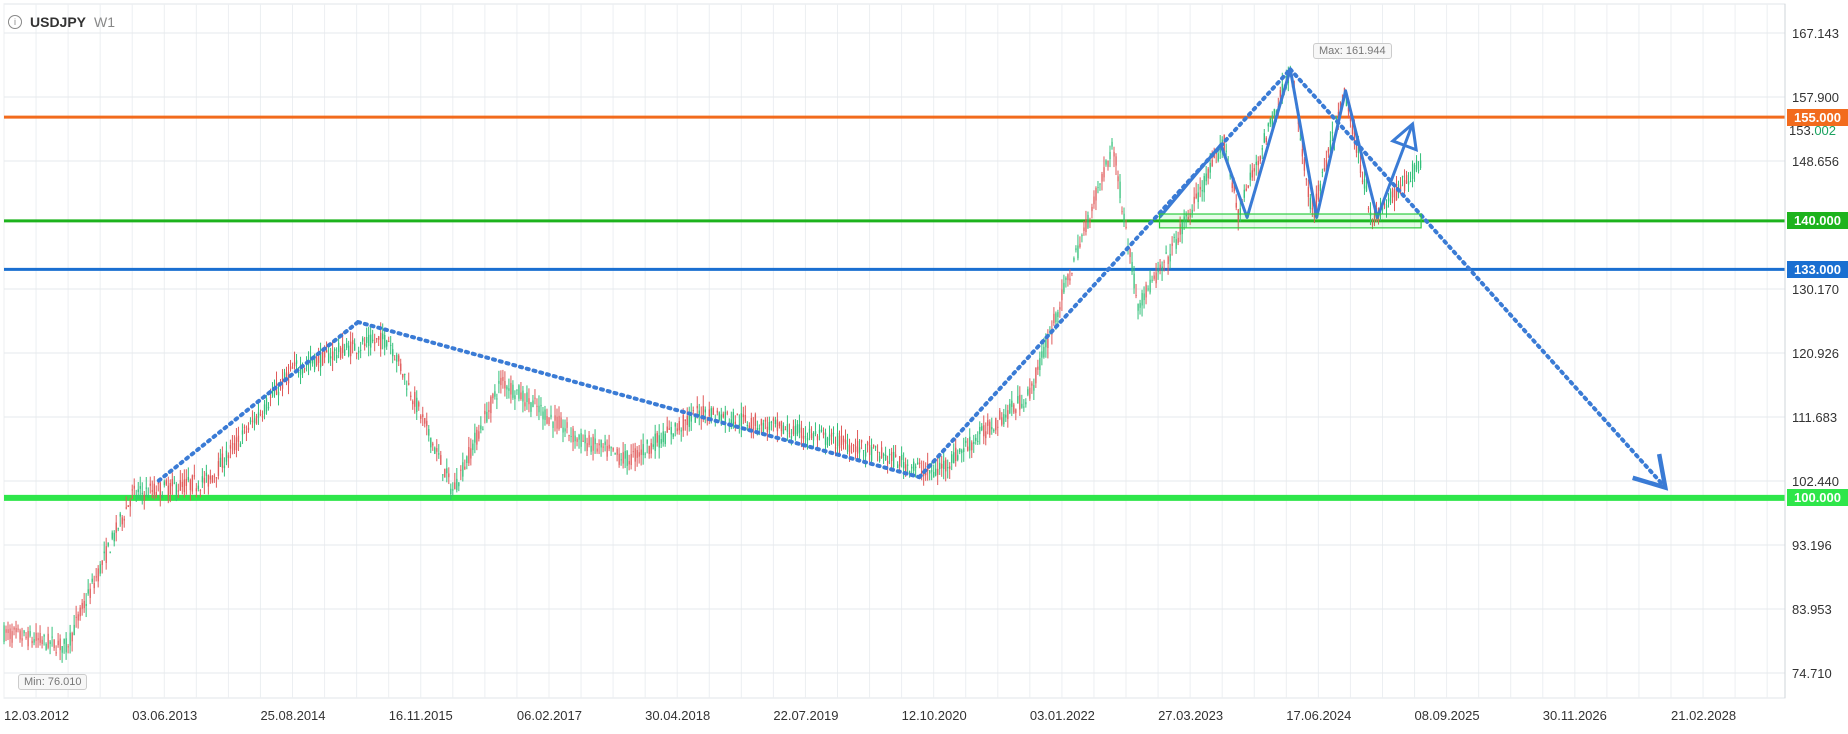  What do you see at coordinates (1403, 137) in the screenshot?
I see `zigzag-arrow-head-icon` at bounding box center [1403, 137].